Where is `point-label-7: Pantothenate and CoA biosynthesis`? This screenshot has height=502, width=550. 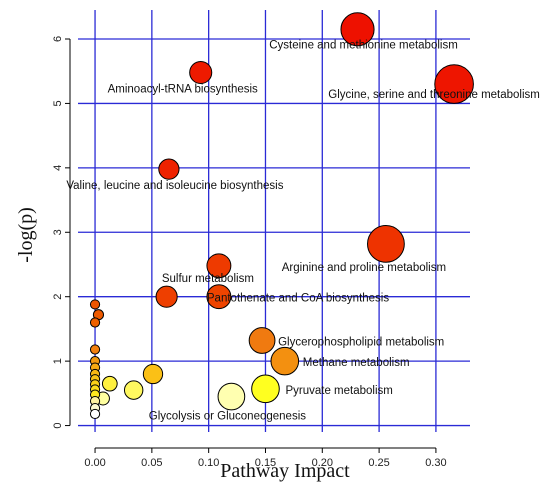
point-label-7: Pantothenate and CoA biosynthesis is located at coordinates (298, 299).